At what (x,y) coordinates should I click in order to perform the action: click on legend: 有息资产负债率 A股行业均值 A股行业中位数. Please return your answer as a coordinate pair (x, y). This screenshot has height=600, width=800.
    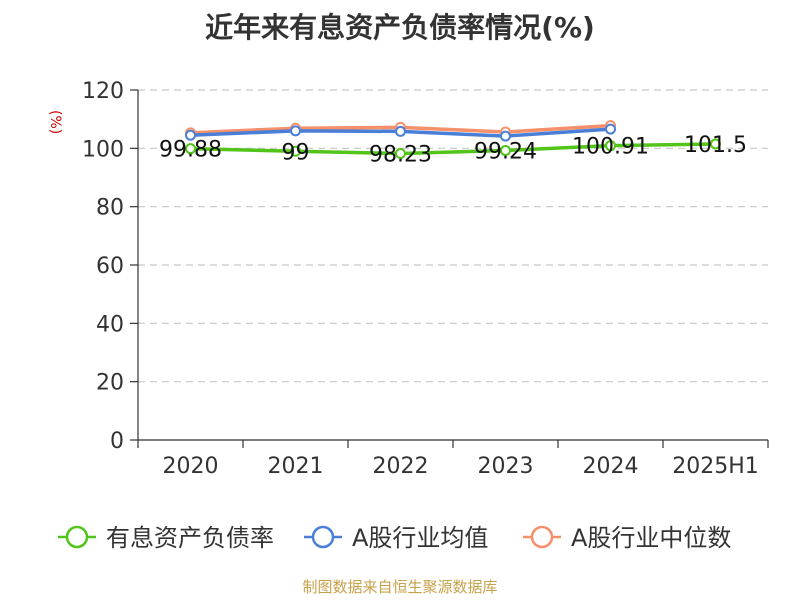
    Looking at the image, I should click on (394, 538).